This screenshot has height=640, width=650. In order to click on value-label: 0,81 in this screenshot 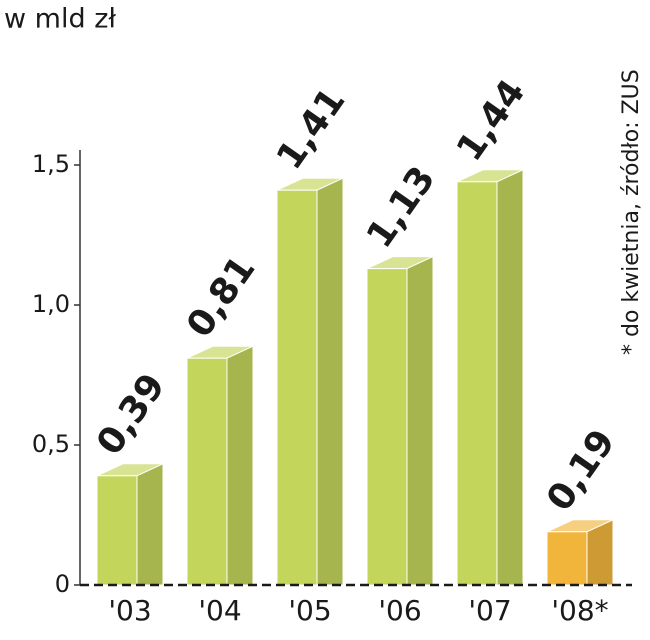, I will do `click(221, 297)`.